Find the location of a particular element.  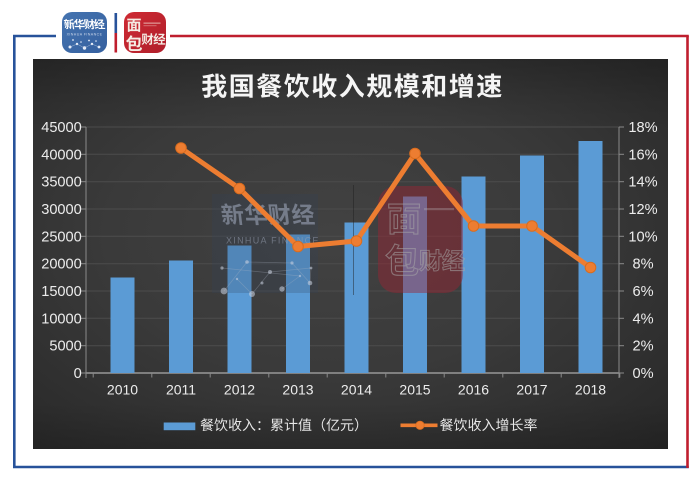

svg-text: 2% is located at coordinates (642, 347).